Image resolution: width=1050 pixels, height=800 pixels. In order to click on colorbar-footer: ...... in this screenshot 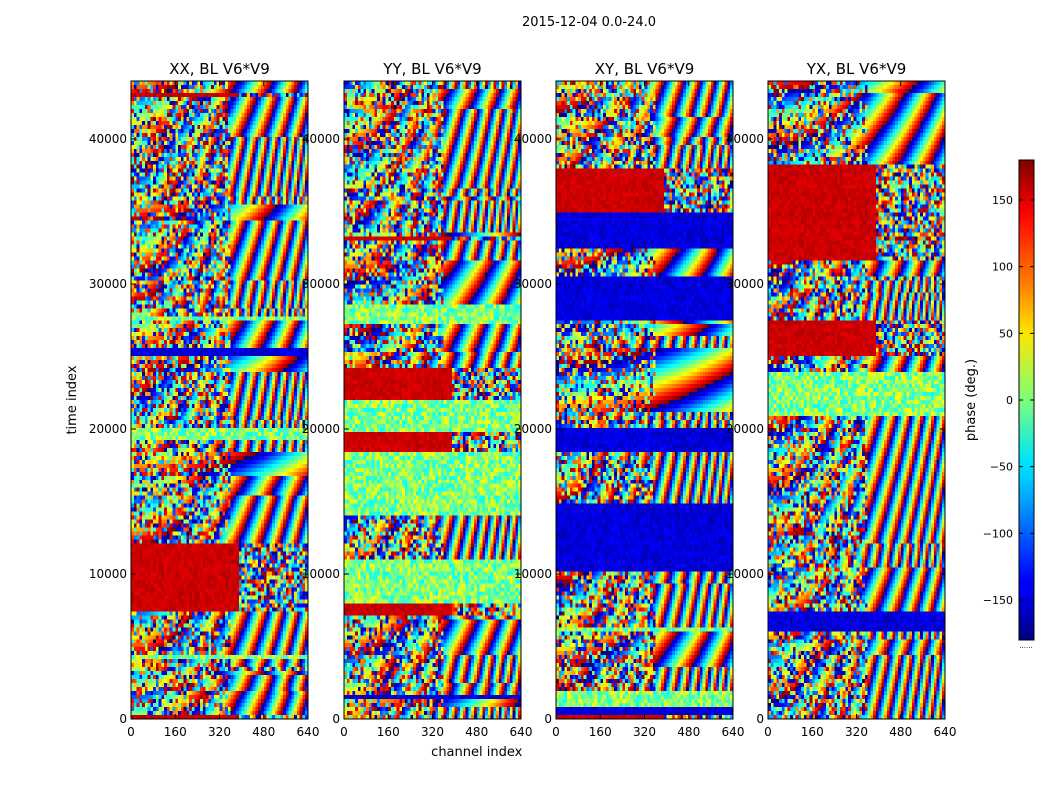, I will do `click(1025, 646)`.